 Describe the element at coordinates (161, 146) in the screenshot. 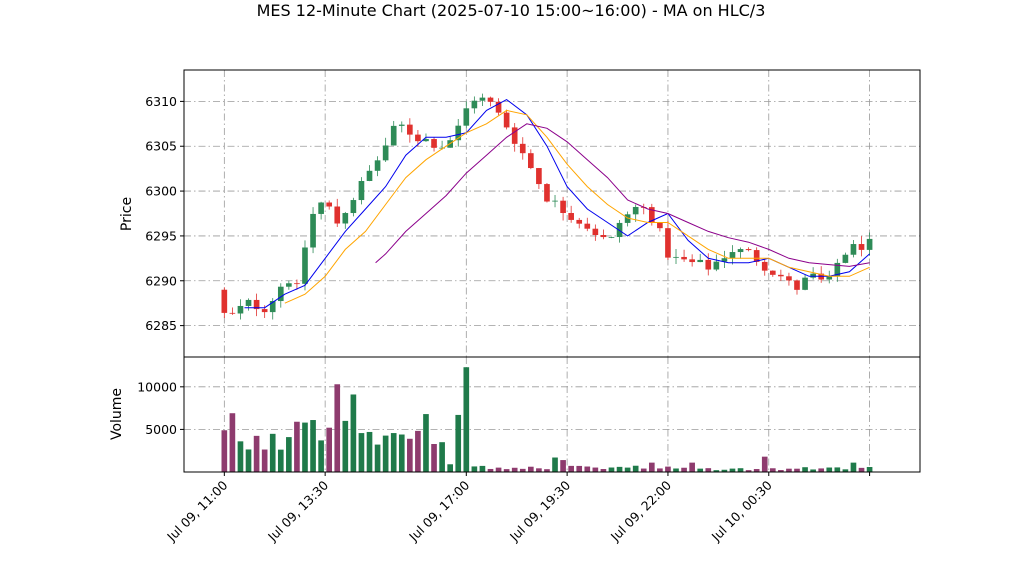

I see `price-tick-label: 6305` at that location.